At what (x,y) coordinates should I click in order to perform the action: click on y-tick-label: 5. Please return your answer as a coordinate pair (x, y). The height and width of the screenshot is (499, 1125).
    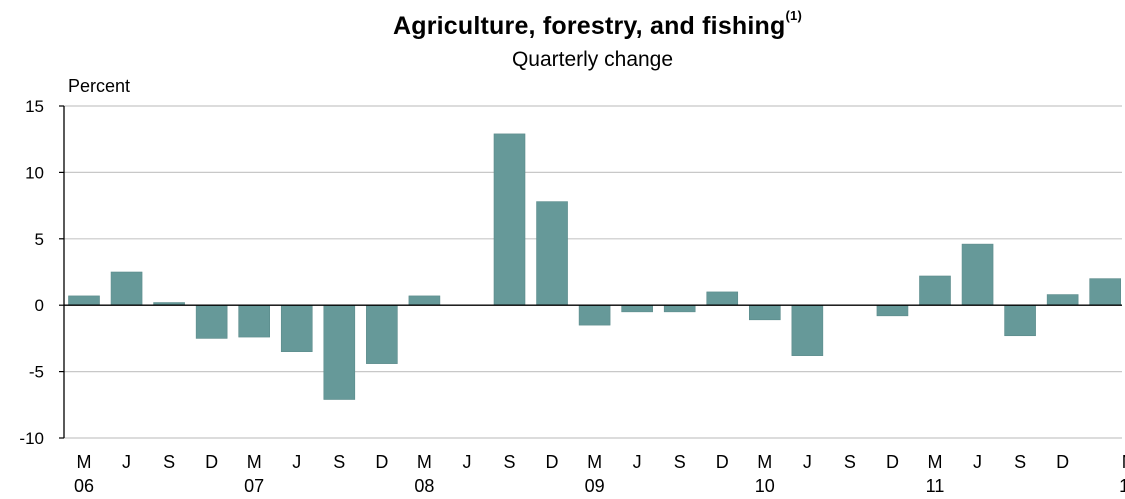
    Looking at the image, I should click on (39, 239).